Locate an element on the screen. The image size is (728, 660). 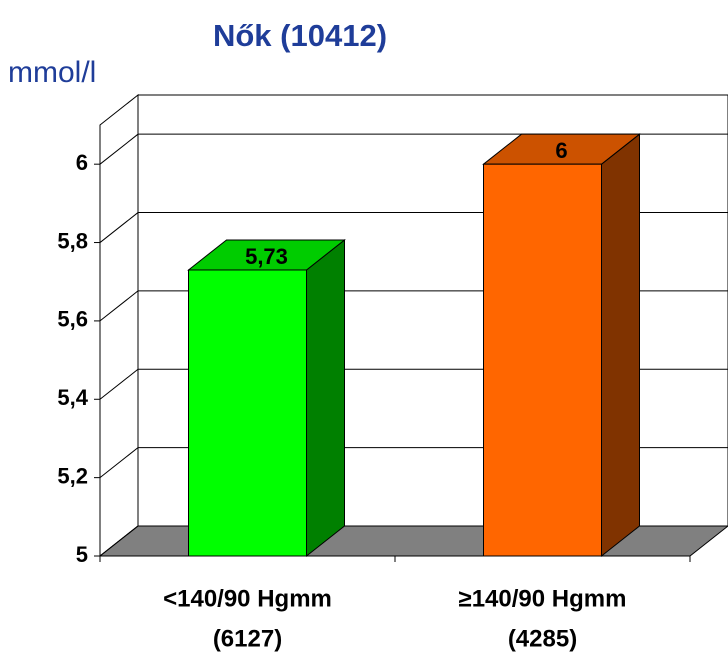
y-tick-label: 5,4 is located at coordinates (72, 397).